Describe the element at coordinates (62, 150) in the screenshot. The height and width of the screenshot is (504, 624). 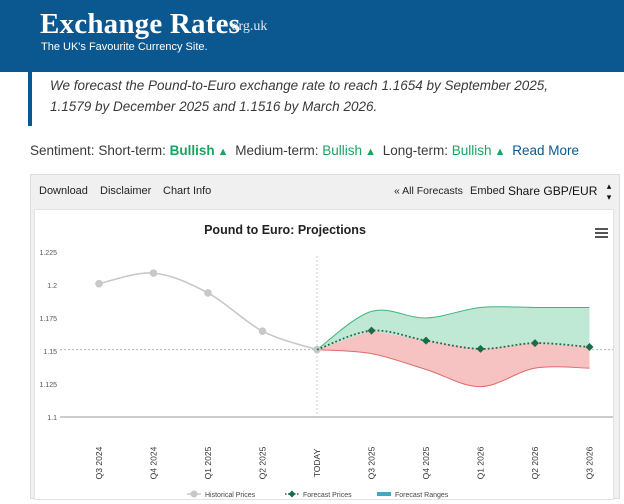
I see `sentiment-label: Sentiment:` at that location.